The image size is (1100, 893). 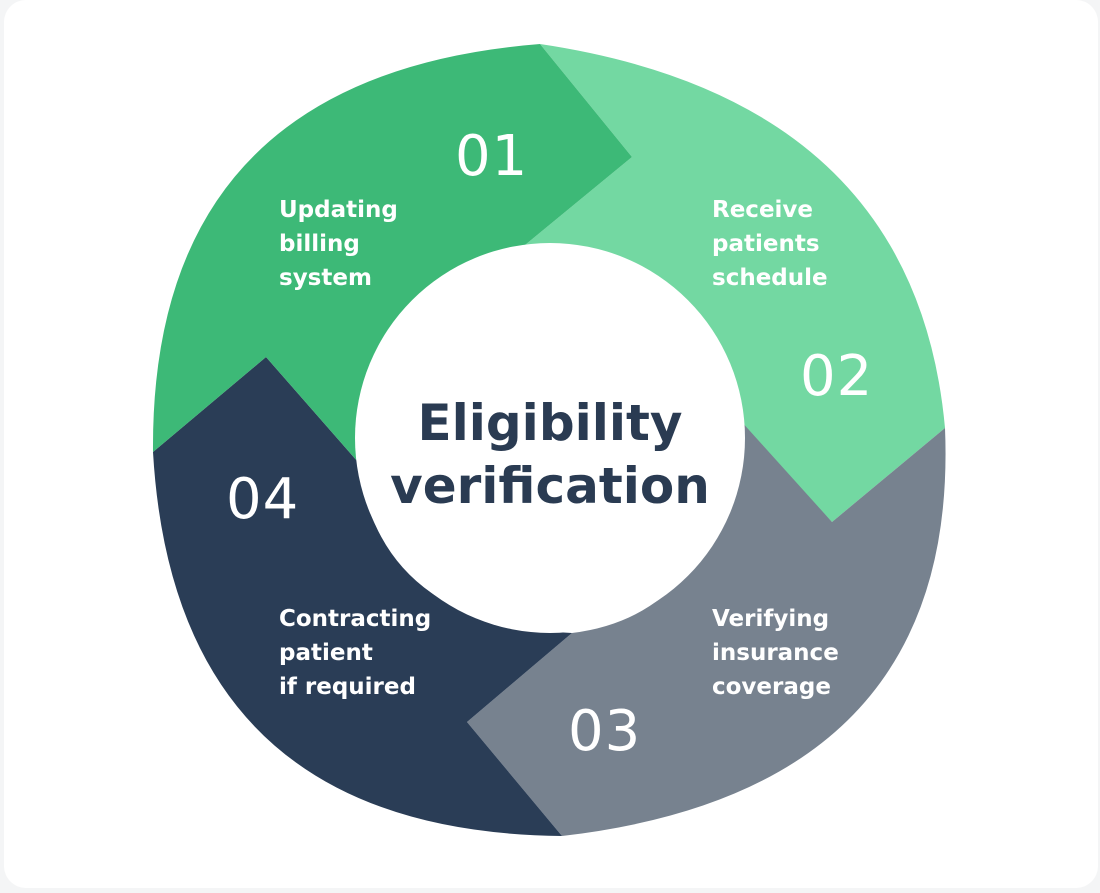 What do you see at coordinates (775, 653) in the screenshot?
I see `step-03-label-line2: insurance` at bounding box center [775, 653].